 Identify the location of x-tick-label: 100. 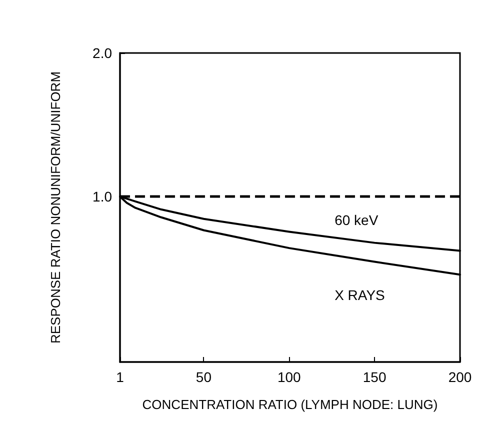
(289, 377).